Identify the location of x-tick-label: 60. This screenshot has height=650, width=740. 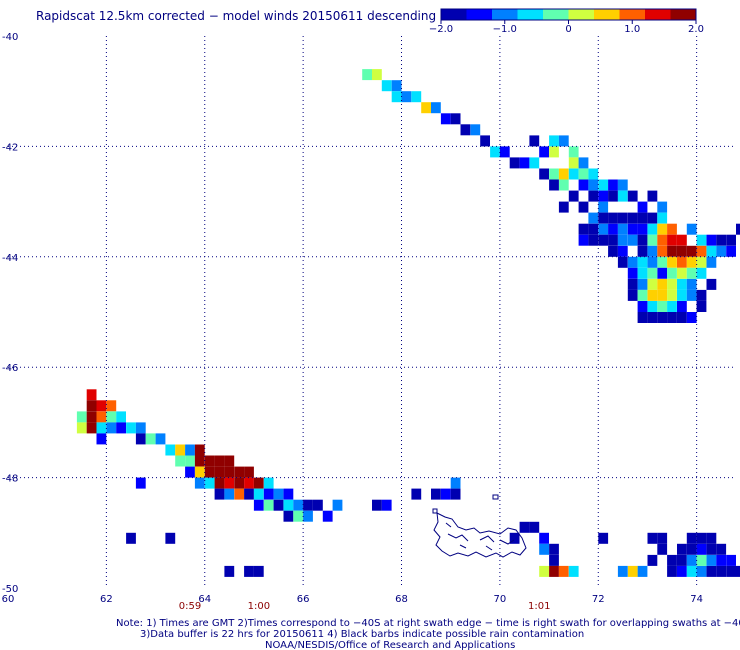
(8, 599).